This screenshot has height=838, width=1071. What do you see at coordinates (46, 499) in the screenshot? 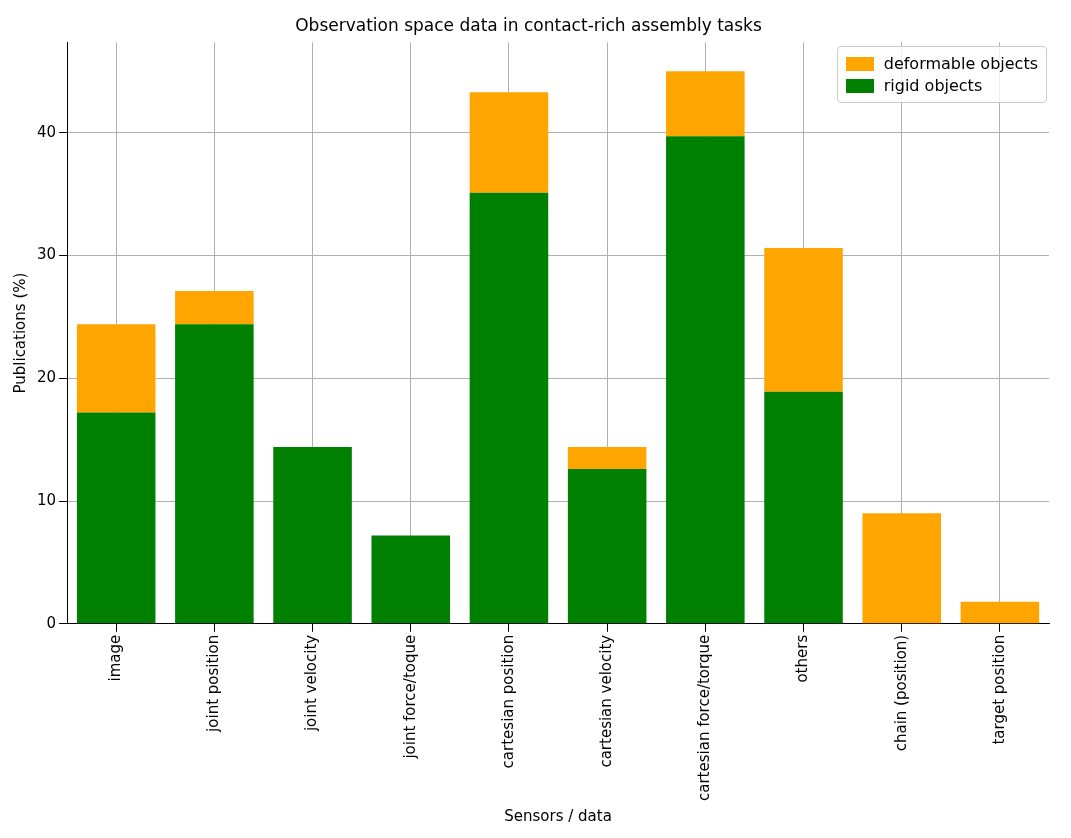
I see `y-tick-label: 10` at bounding box center [46, 499].